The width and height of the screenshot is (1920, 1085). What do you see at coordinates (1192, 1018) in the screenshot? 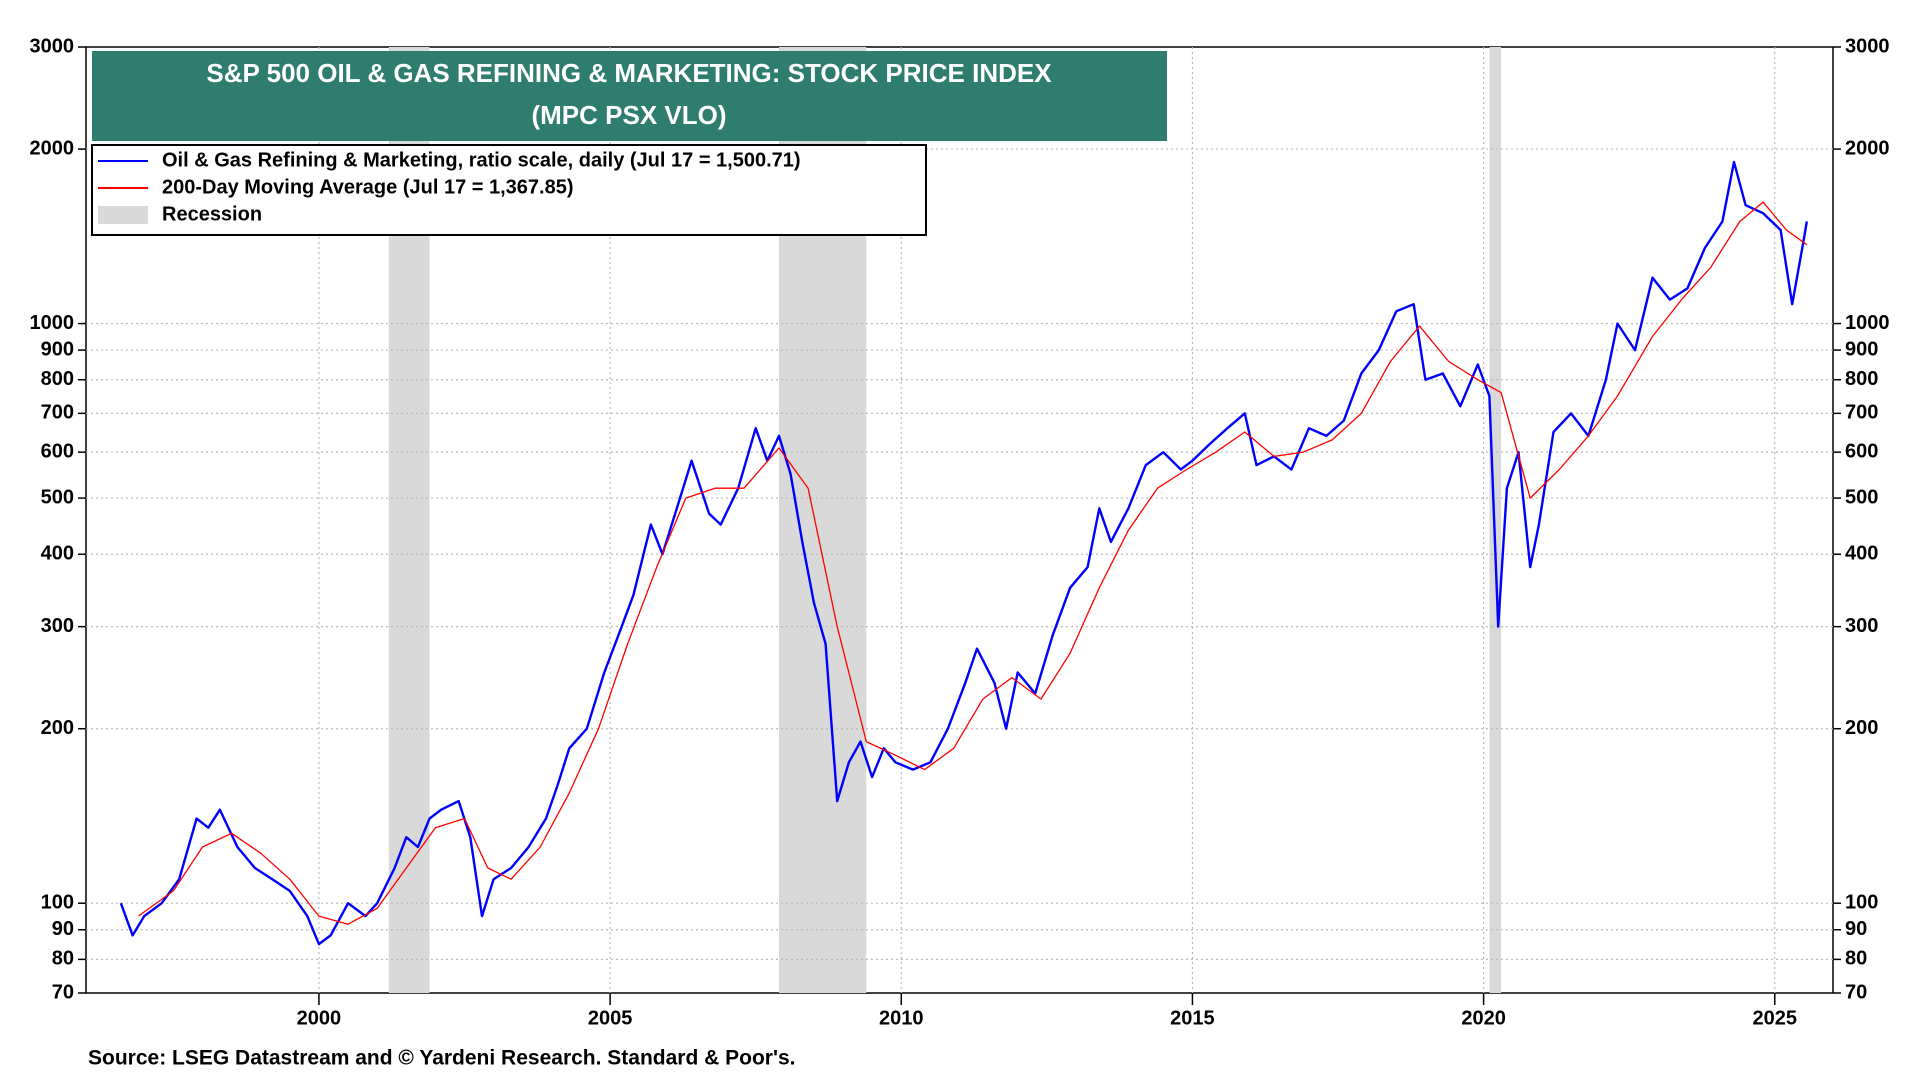
I see `x-tick-label: 2015` at bounding box center [1192, 1018].